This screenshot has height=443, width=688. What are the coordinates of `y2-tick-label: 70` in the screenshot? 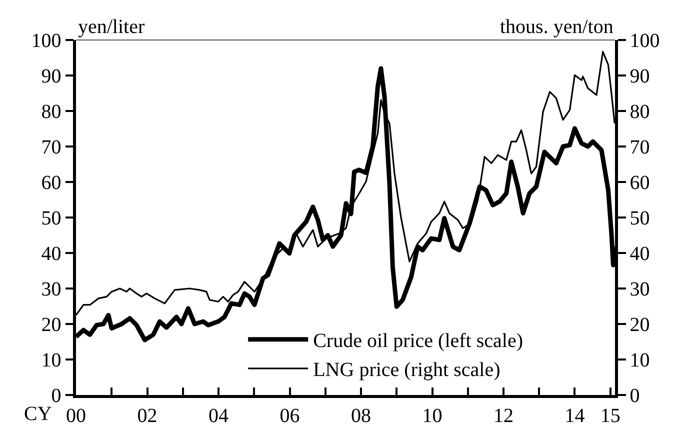 It's located at (640, 147).